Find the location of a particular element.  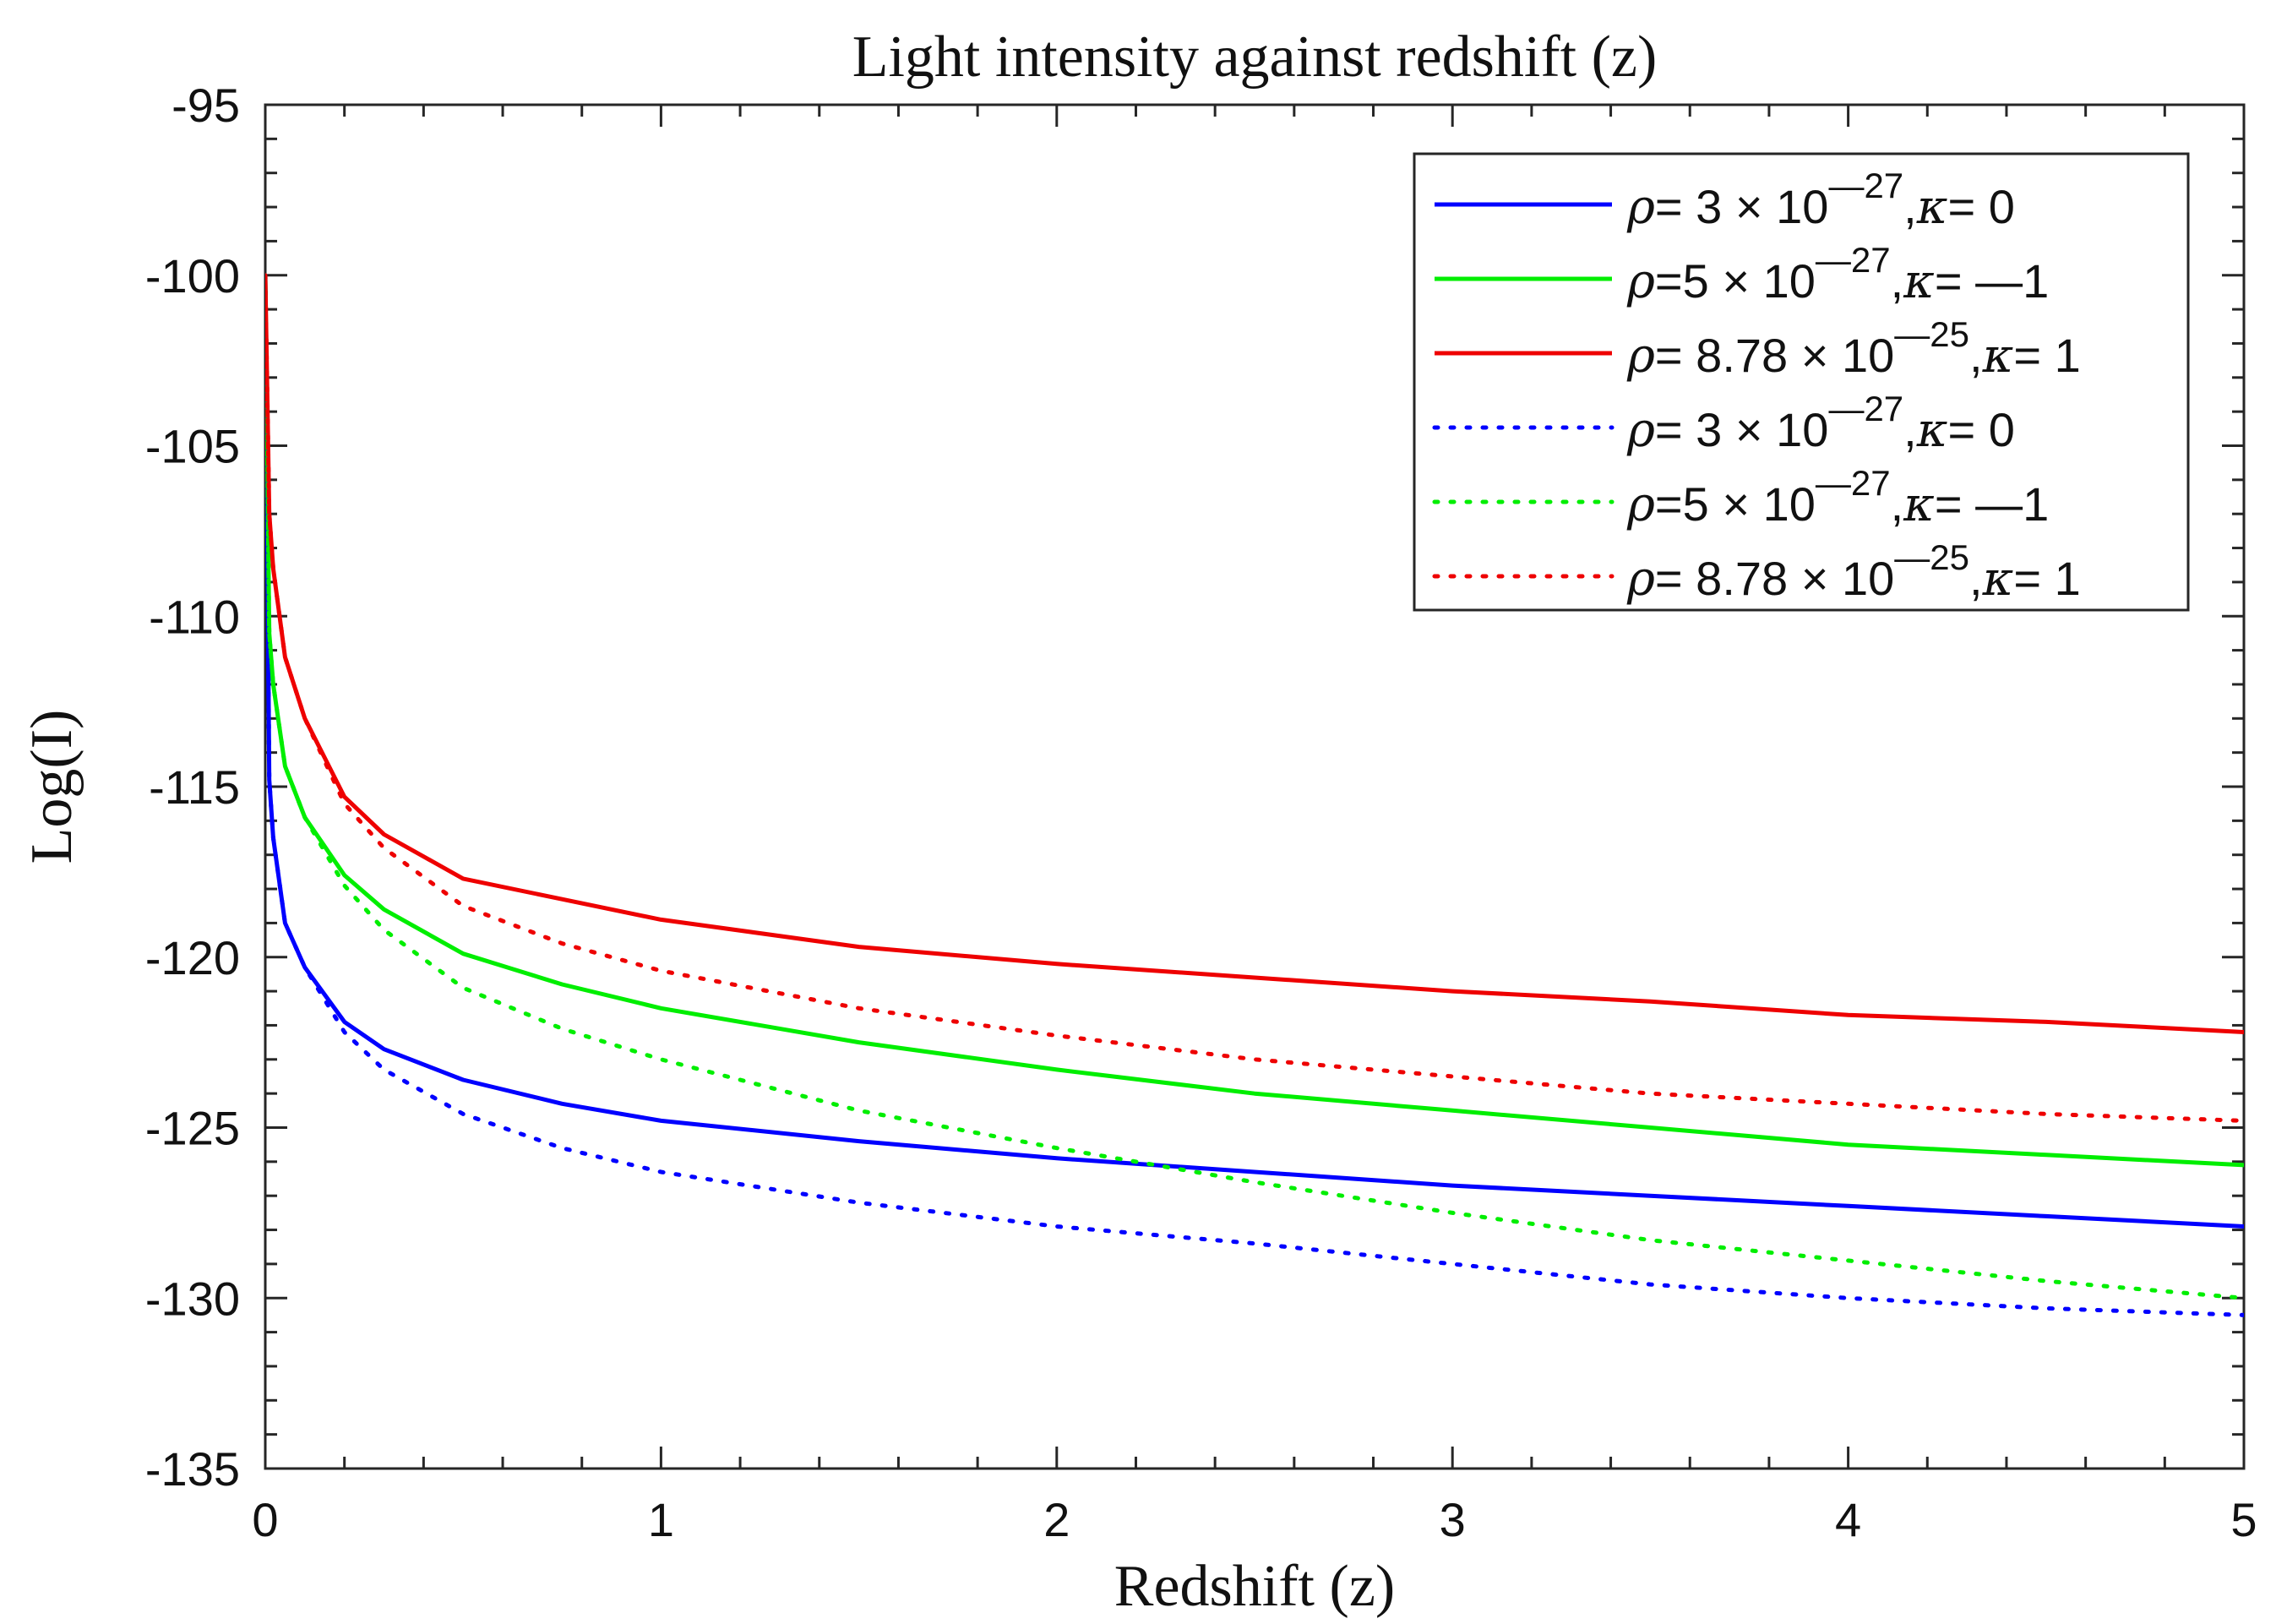

x-tick-label: 0 is located at coordinates (265, 1519).